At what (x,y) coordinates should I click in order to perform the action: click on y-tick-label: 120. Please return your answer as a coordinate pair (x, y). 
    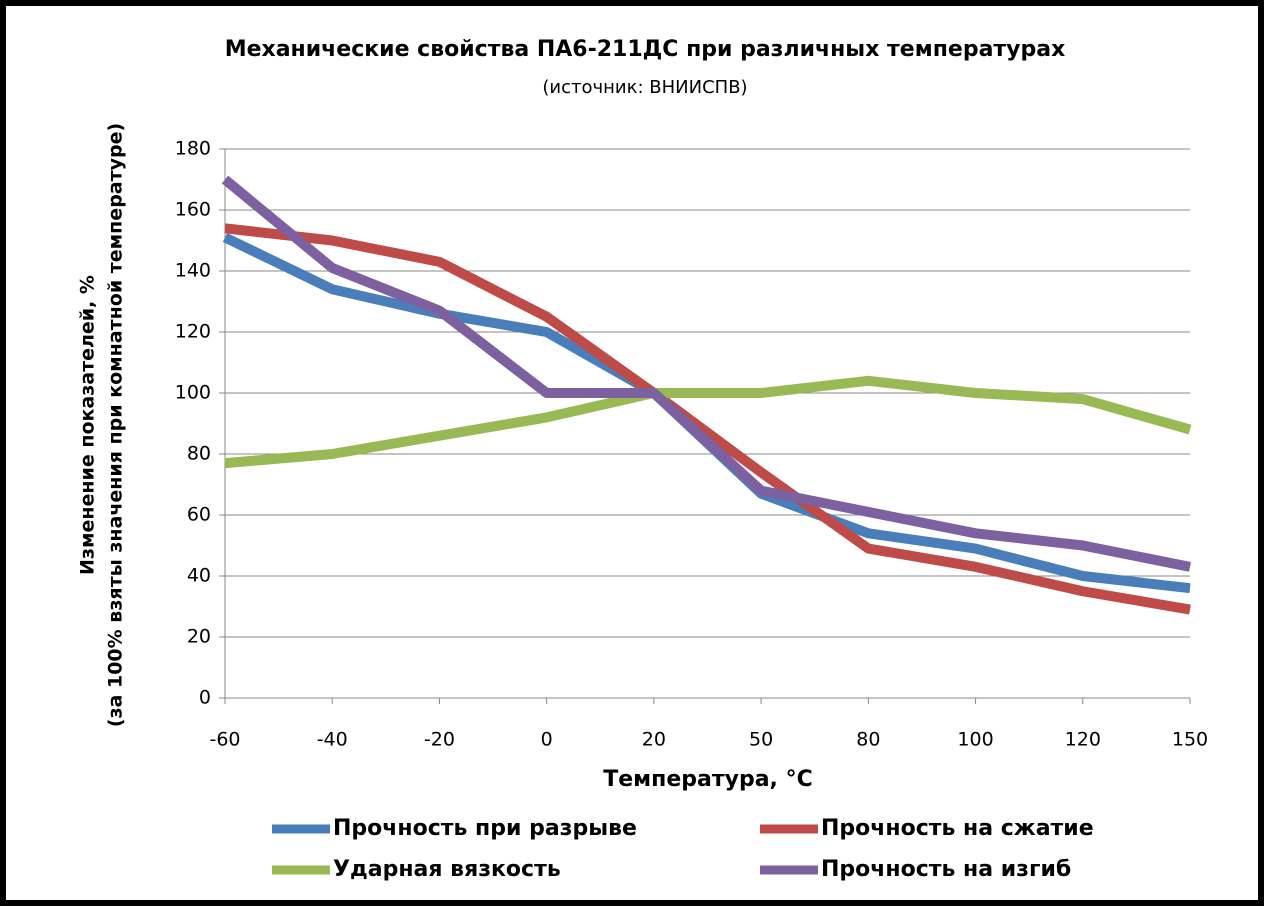
    Looking at the image, I should click on (193, 332).